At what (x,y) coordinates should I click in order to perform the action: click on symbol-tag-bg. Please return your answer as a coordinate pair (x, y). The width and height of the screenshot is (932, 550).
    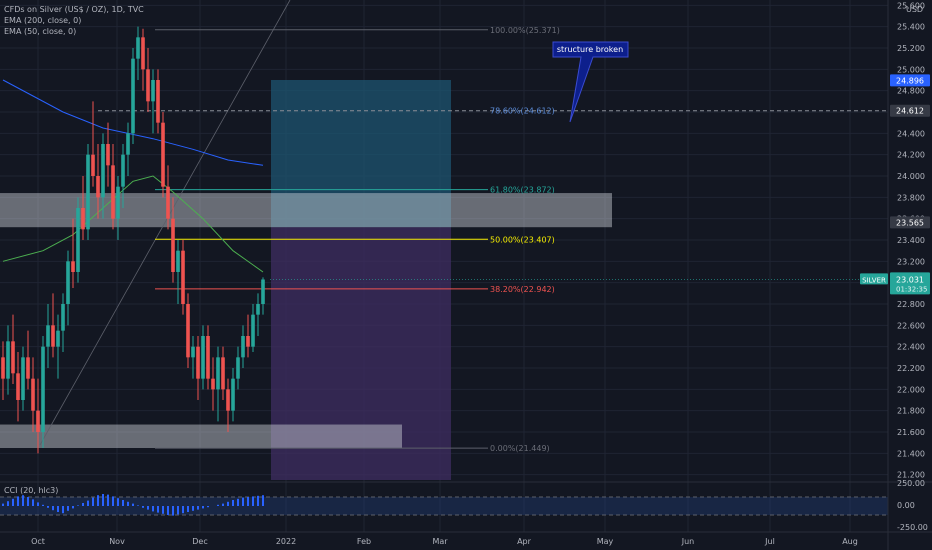
    Looking at the image, I should click on (874, 279).